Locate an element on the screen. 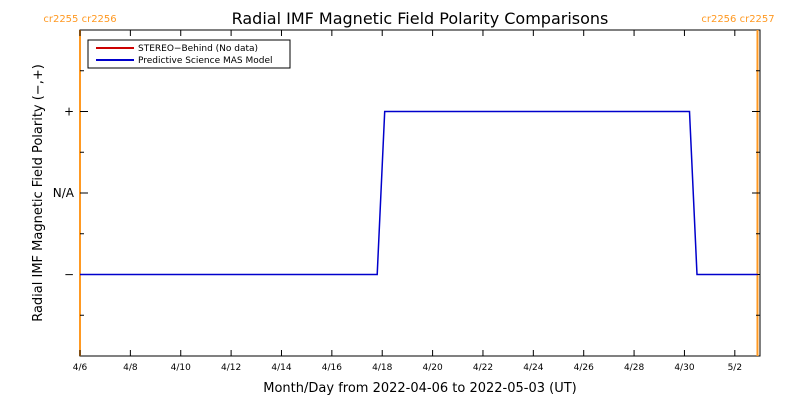 The width and height of the screenshot is (800, 400). x-tick-label: 4/20 is located at coordinates (432, 368).